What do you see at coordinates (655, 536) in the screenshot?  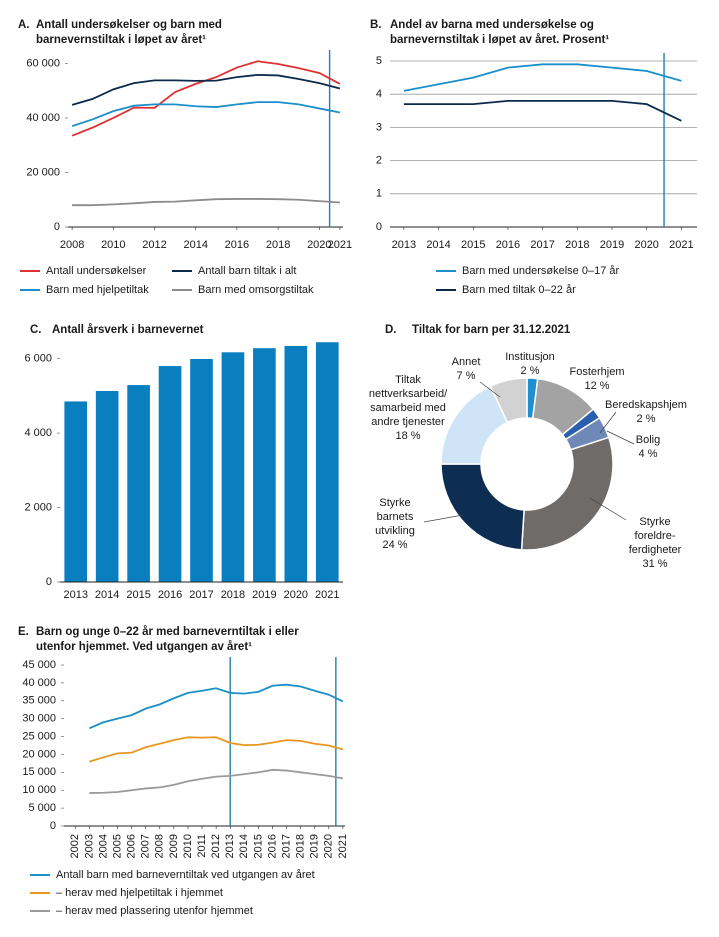 I see `slice-label: foreldre-` at bounding box center [655, 536].